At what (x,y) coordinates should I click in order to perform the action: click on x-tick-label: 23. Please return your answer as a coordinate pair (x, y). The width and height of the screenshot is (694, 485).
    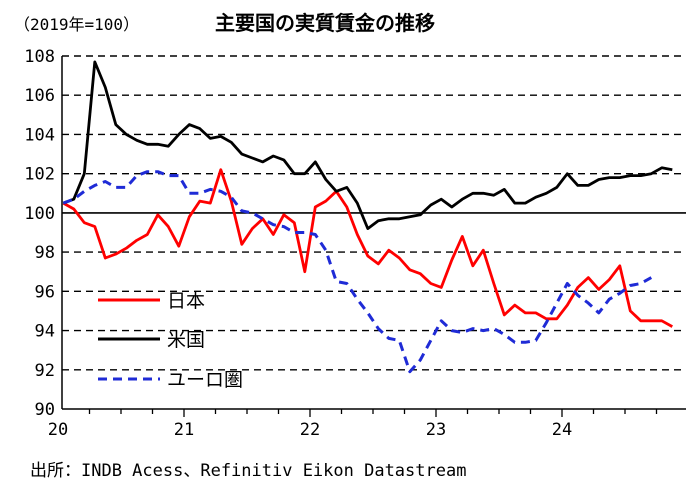
    Looking at the image, I should click on (436, 430).